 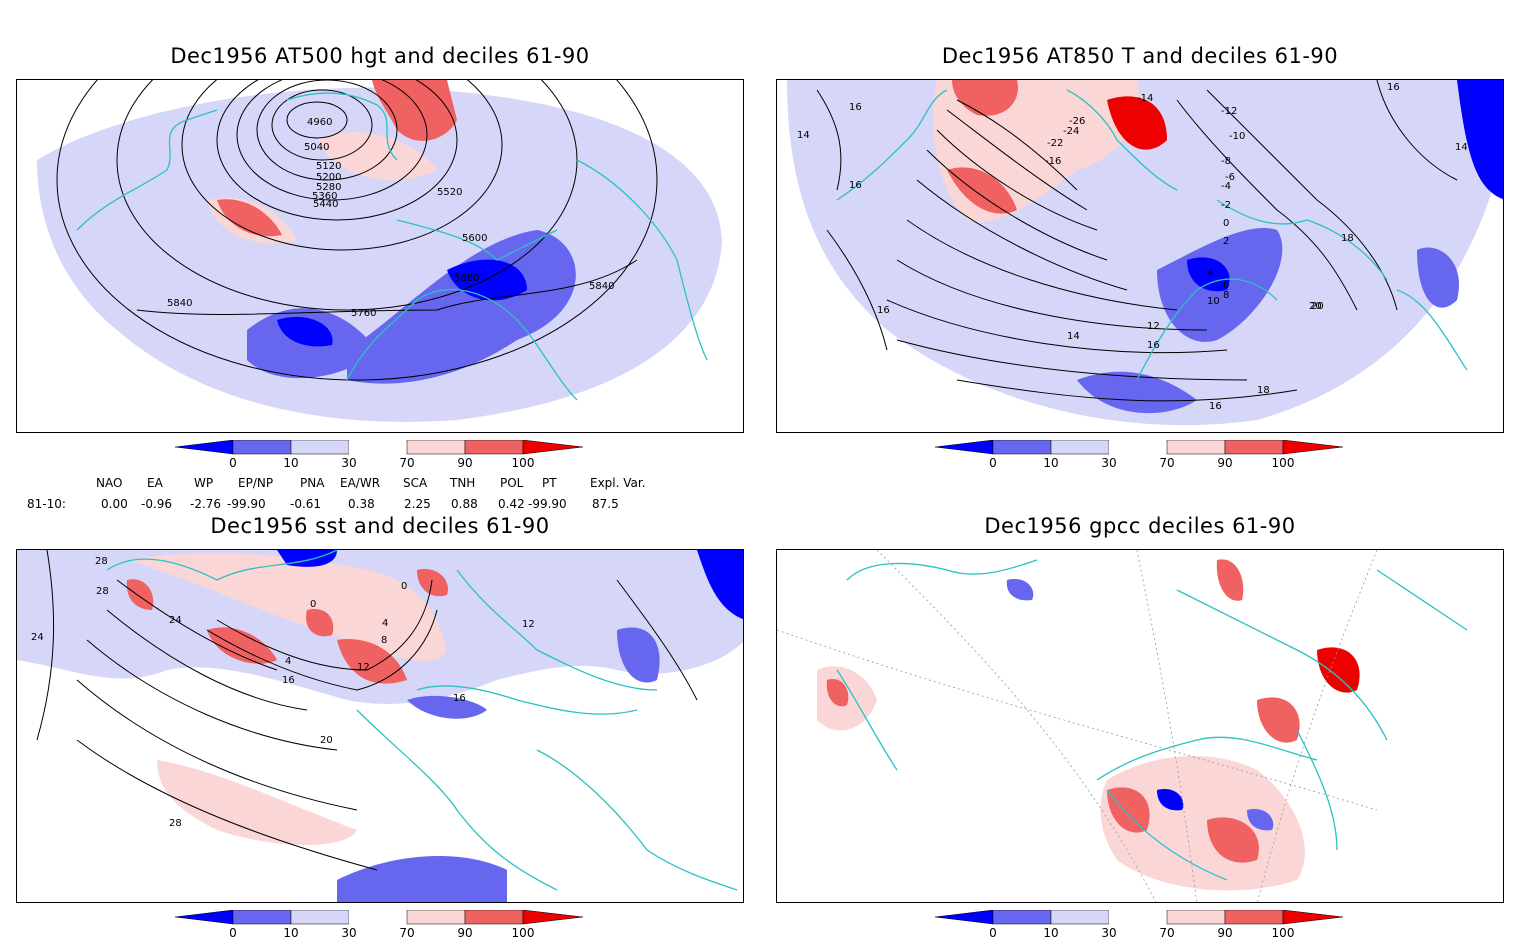 I want to click on contour-label: 6, so click(x=1226, y=285).